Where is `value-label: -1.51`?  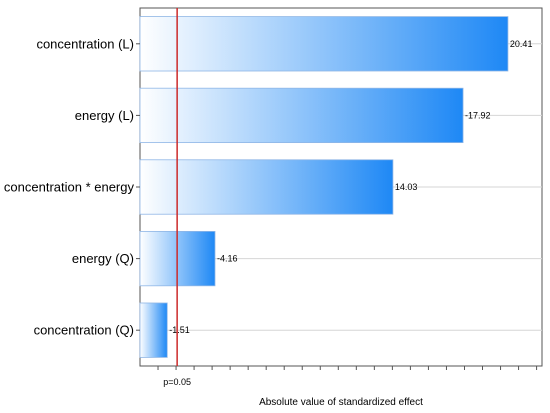 value-label: -1.51 is located at coordinates (179, 330).